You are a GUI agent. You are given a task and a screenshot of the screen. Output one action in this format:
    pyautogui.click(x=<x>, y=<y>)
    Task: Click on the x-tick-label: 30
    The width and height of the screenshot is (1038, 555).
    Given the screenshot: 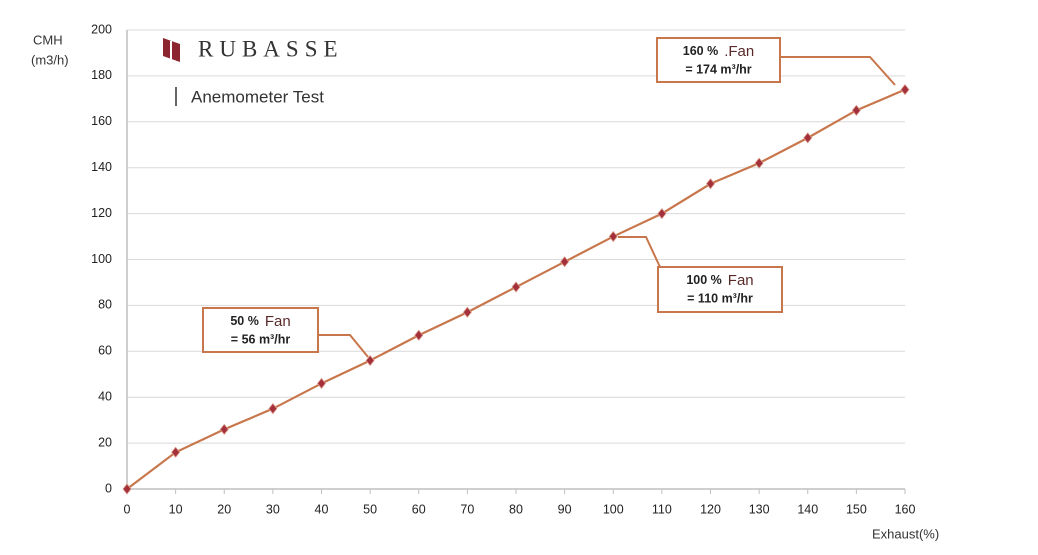 What is the action you would take?
    pyautogui.click(x=273, y=509)
    